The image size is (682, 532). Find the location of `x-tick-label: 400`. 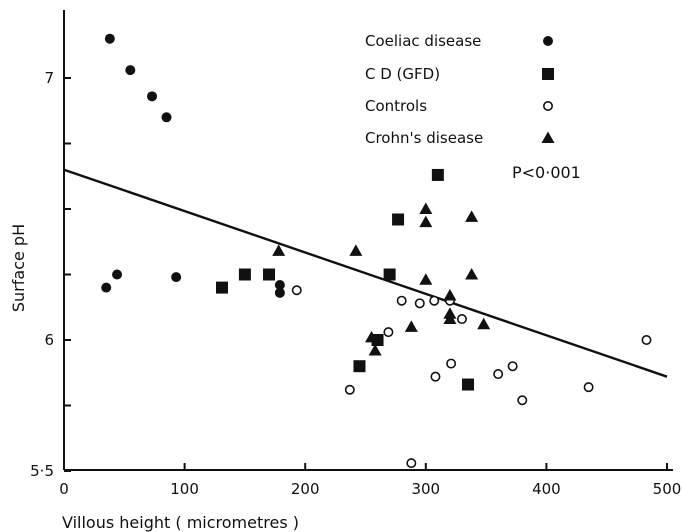

x-tick-label: 400 is located at coordinates (546, 489).